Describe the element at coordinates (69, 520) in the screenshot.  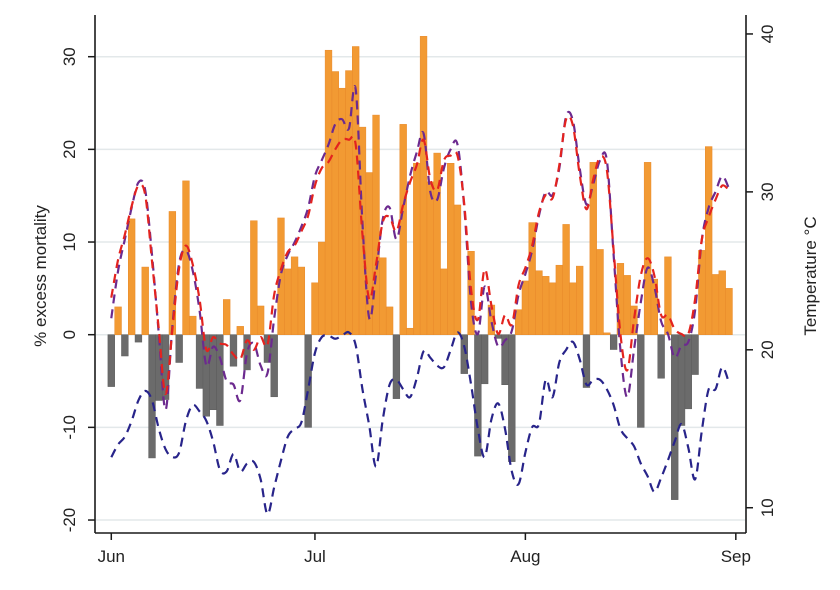
I see `left-y-tick-label: -20` at that location.